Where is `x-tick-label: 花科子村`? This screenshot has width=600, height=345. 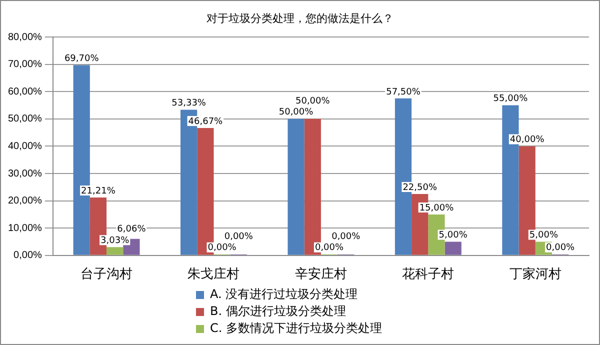 x-tick-label: 花科子村 is located at coordinates (428, 273).